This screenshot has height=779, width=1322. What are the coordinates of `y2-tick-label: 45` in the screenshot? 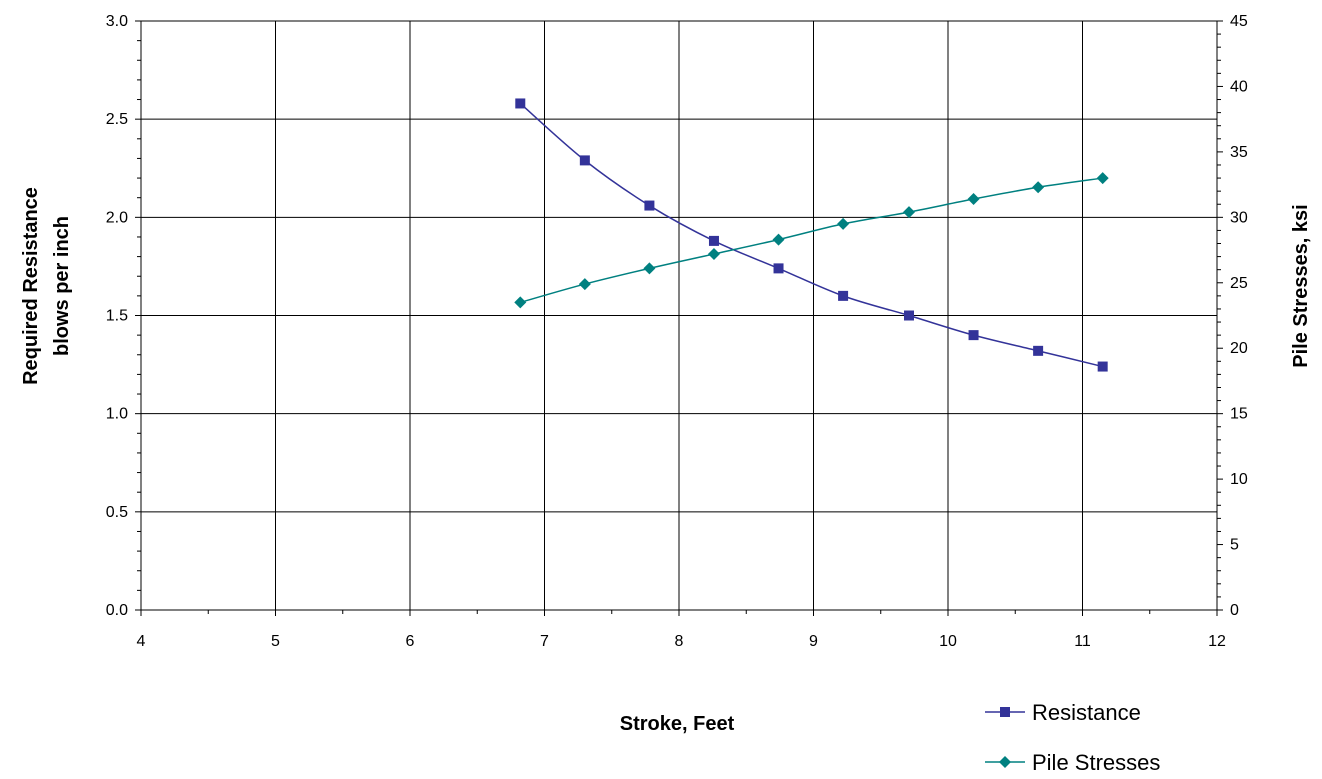 It's located at (1239, 21).